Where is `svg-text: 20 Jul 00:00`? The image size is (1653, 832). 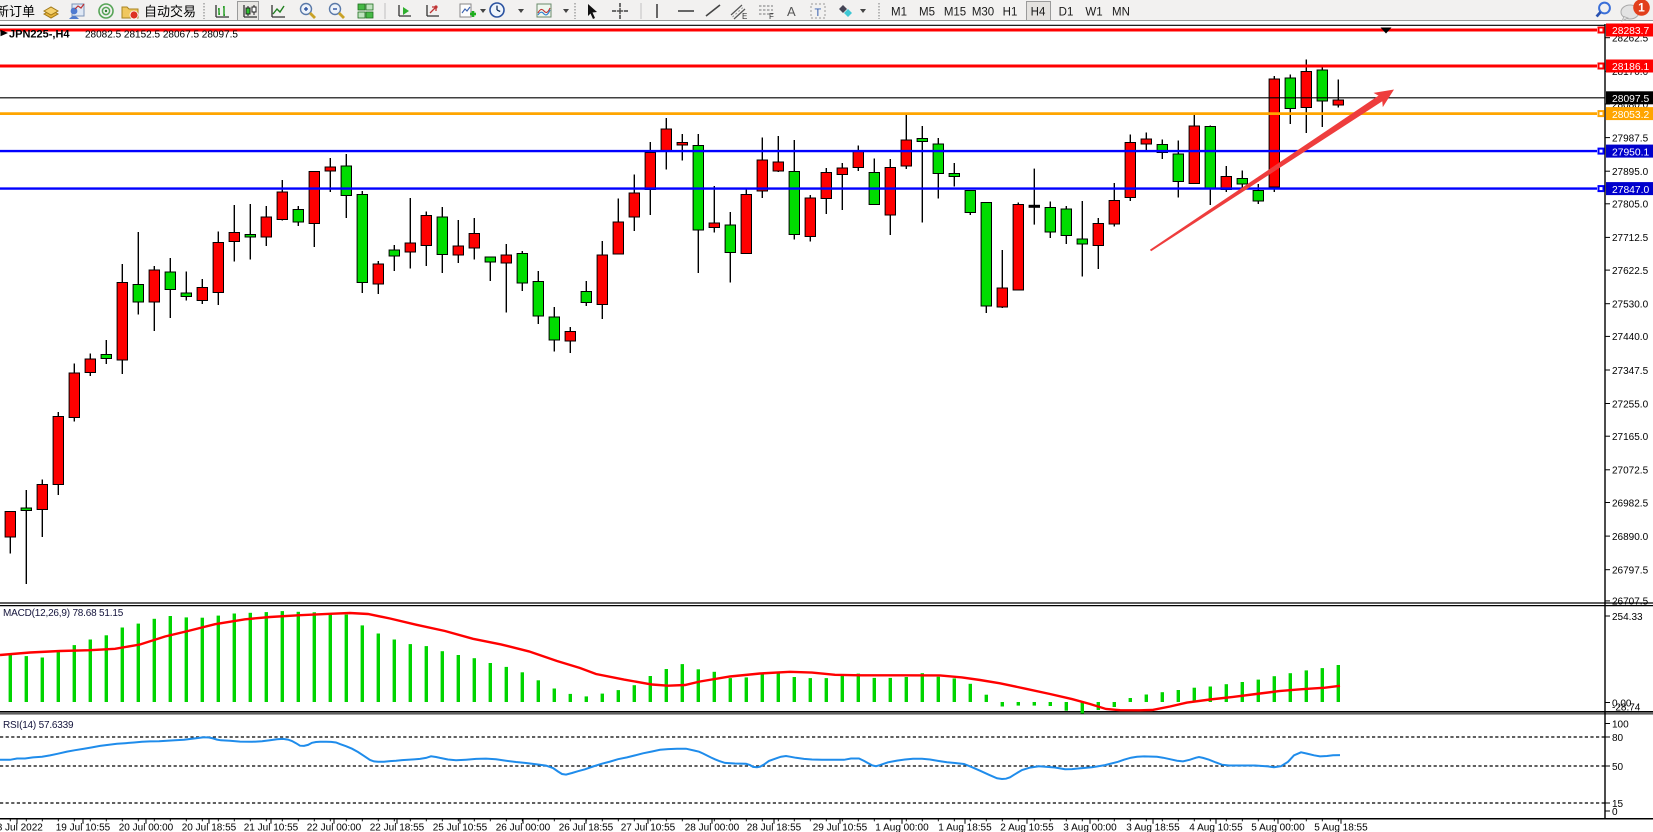 svg-text: 20 Jul 00:00 is located at coordinates (146, 827).